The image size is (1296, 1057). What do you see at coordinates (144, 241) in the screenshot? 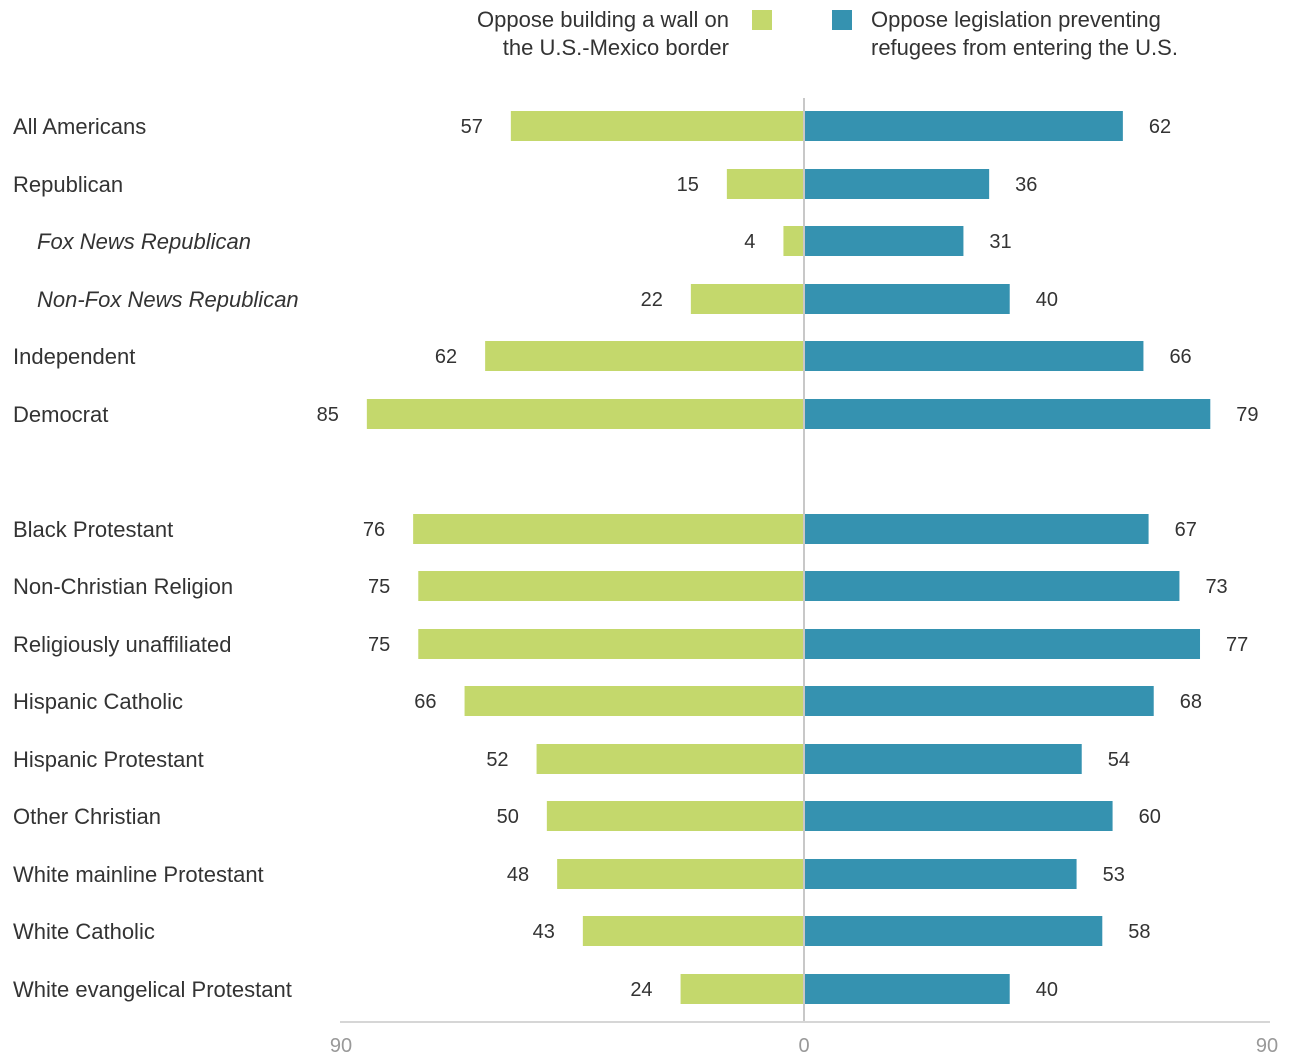
I see `row-label: Fox News Republican` at bounding box center [144, 241].